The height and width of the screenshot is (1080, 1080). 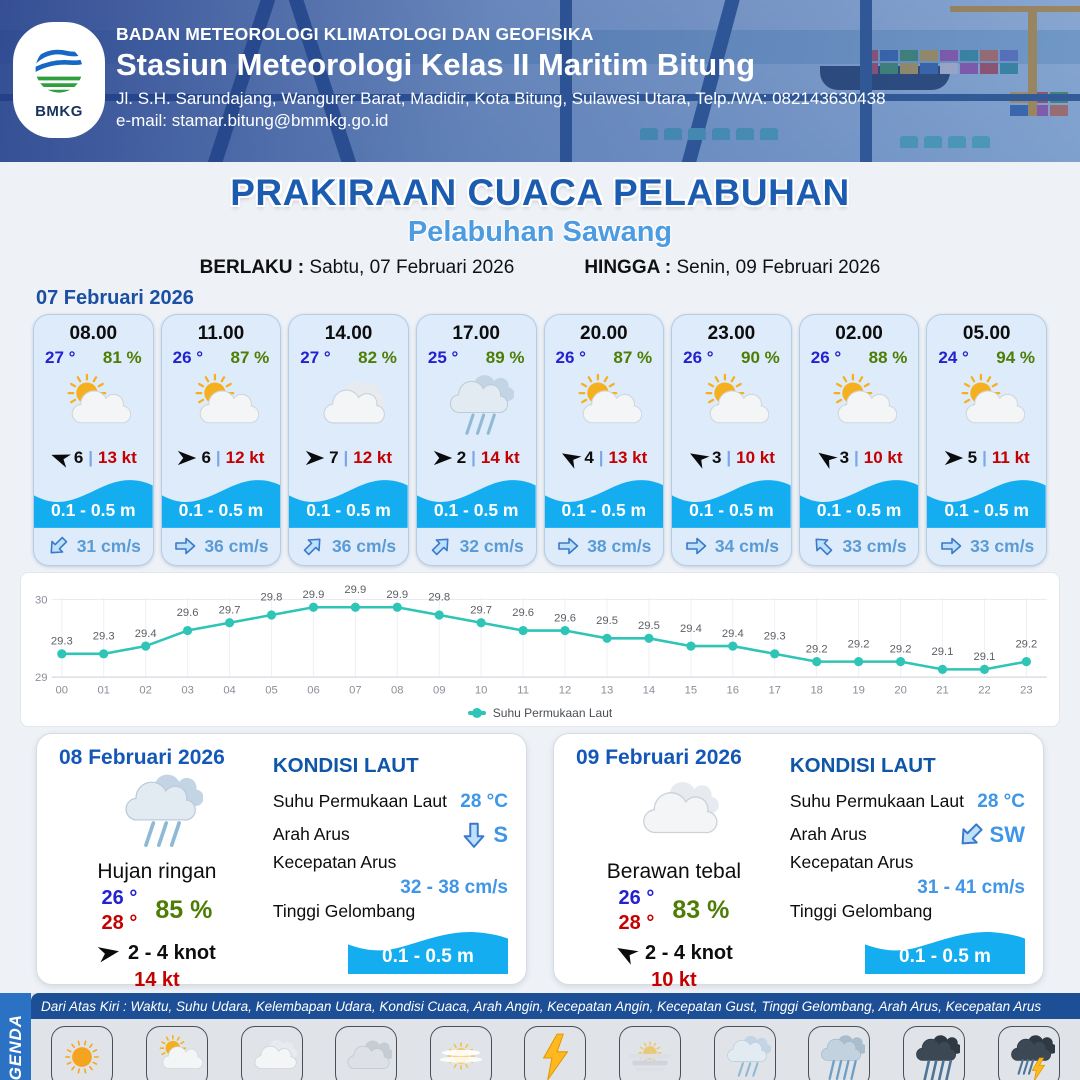 What do you see at coordinates (359, 801) in the screenshot?
I see `sst-label: Suhu Permukaan Laut` at bounding box center [359, 801].